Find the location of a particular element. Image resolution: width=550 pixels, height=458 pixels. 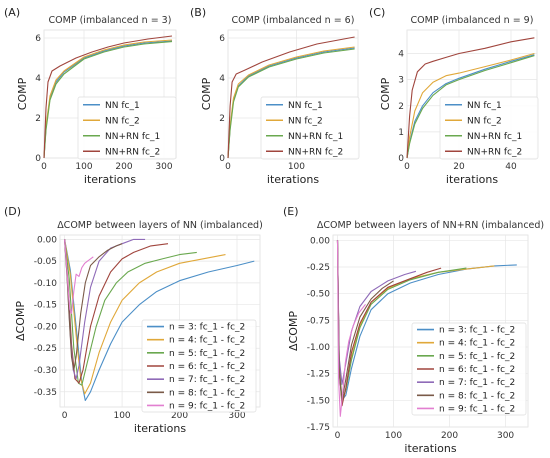

panel-label: (E) is located at coordinates (291, 211).